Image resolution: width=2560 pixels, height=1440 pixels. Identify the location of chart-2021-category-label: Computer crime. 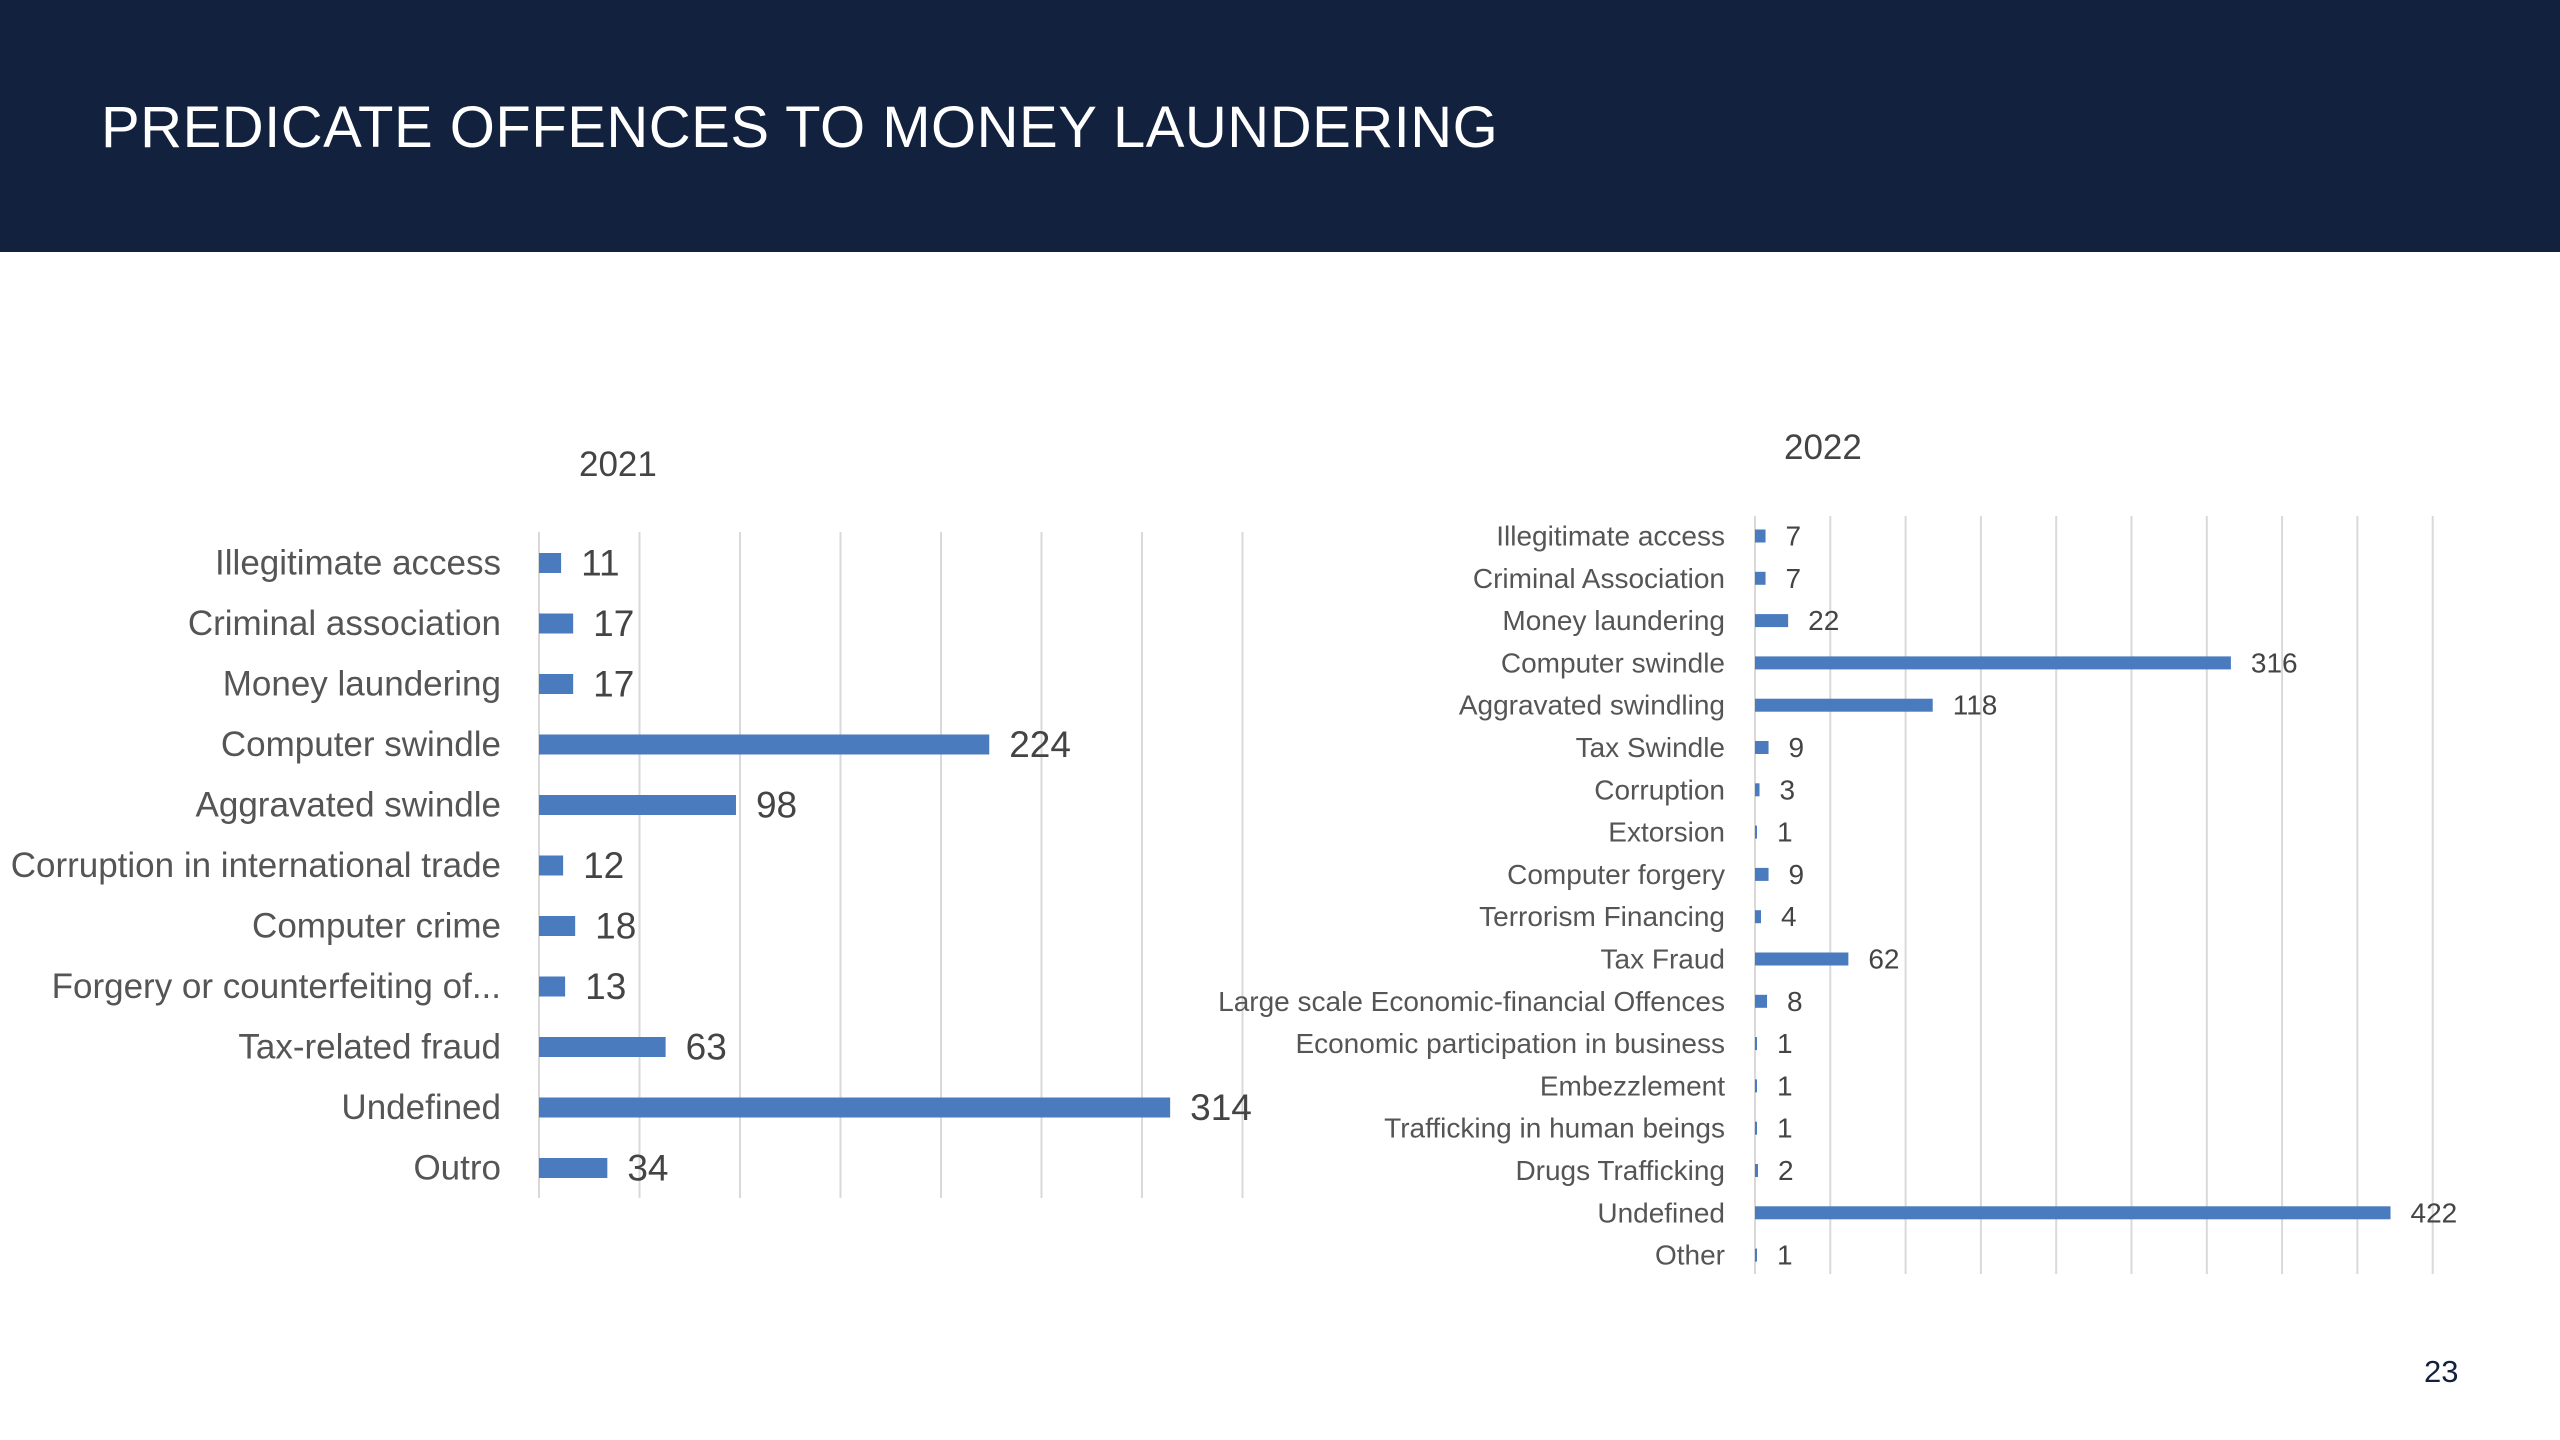
(376, 926).